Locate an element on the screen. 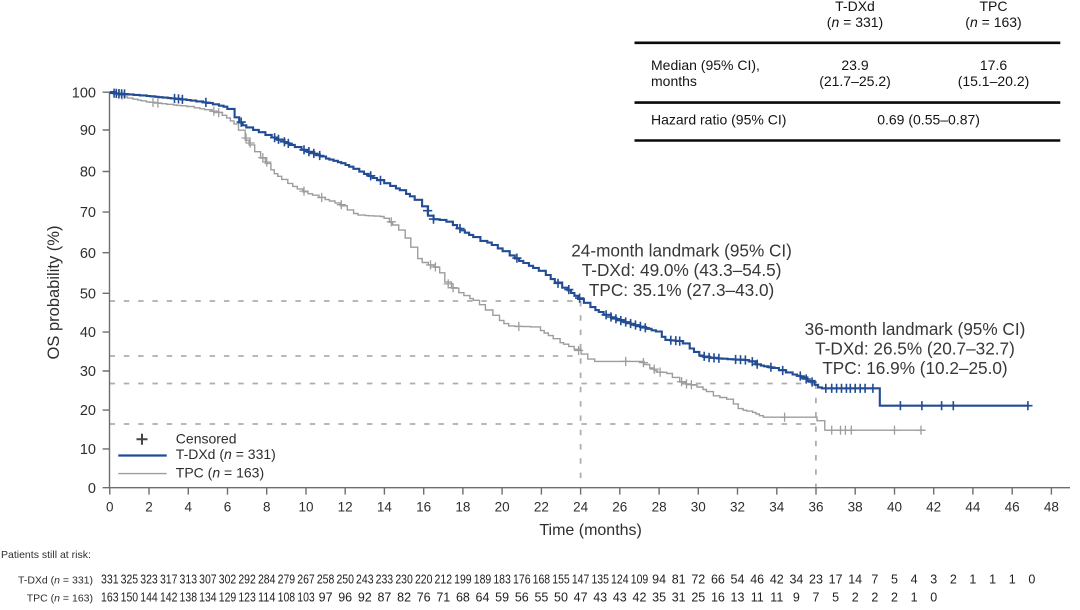 The width and height of the screenshot is (1080, 610). svg-text: 100 is located at coordinates (84, 93).